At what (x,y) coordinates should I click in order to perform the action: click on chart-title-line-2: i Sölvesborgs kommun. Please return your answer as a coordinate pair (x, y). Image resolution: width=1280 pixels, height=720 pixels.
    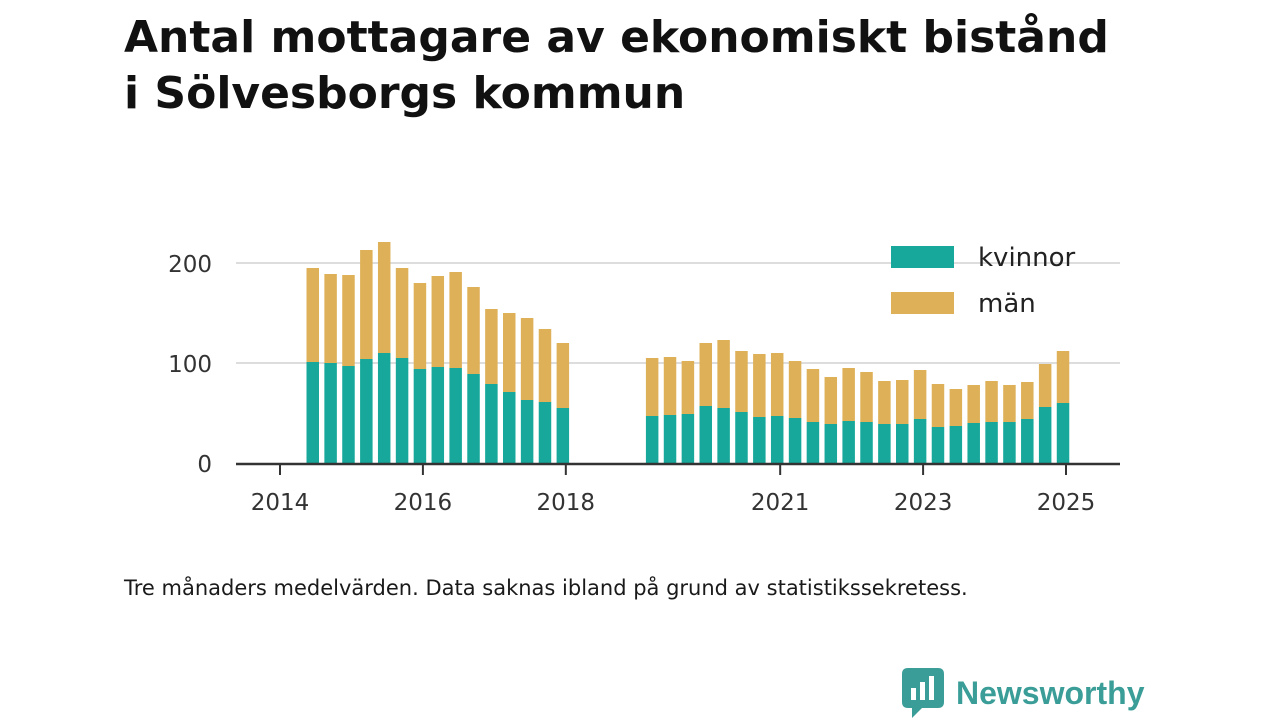
    Looking at the image, I should click on (405, 93).